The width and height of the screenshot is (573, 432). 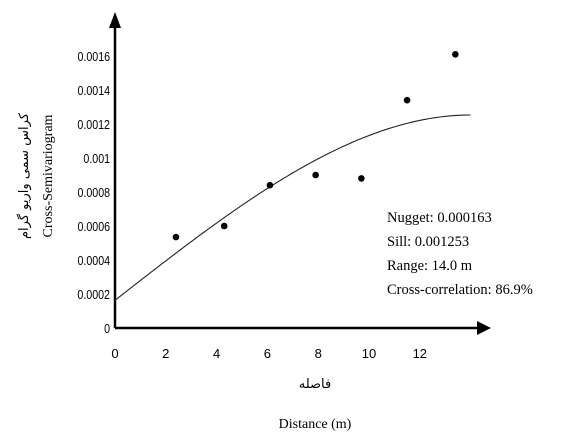 I want to click on x-tick-label: 4, so click(x=216, y=353).